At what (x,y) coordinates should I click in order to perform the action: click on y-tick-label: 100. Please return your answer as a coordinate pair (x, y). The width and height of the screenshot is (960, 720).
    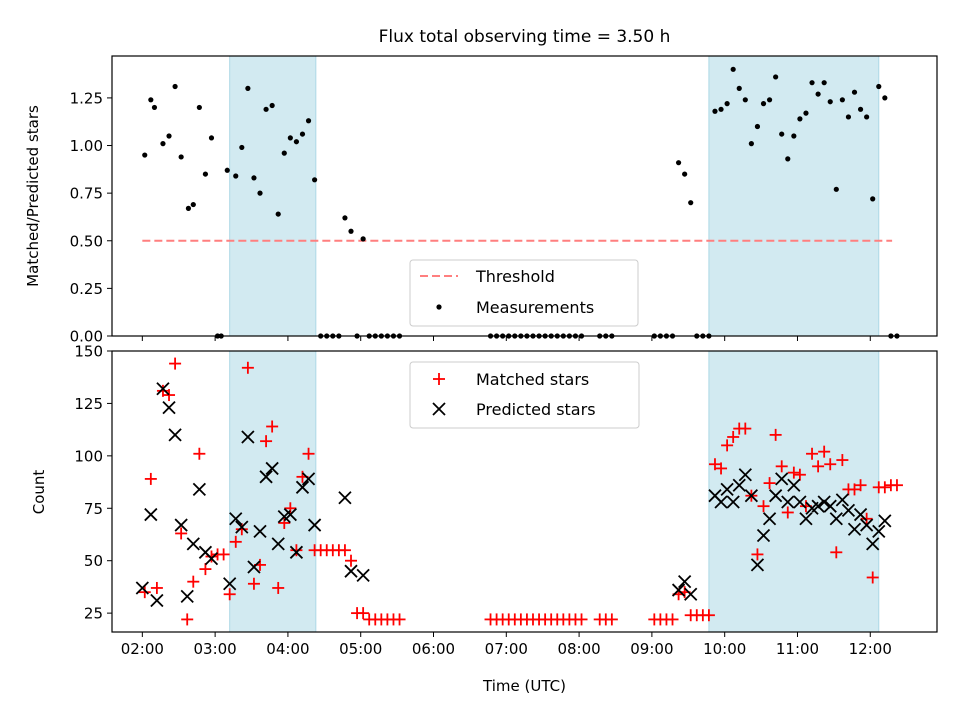
    Looking at the image, I should click on (88, 456).